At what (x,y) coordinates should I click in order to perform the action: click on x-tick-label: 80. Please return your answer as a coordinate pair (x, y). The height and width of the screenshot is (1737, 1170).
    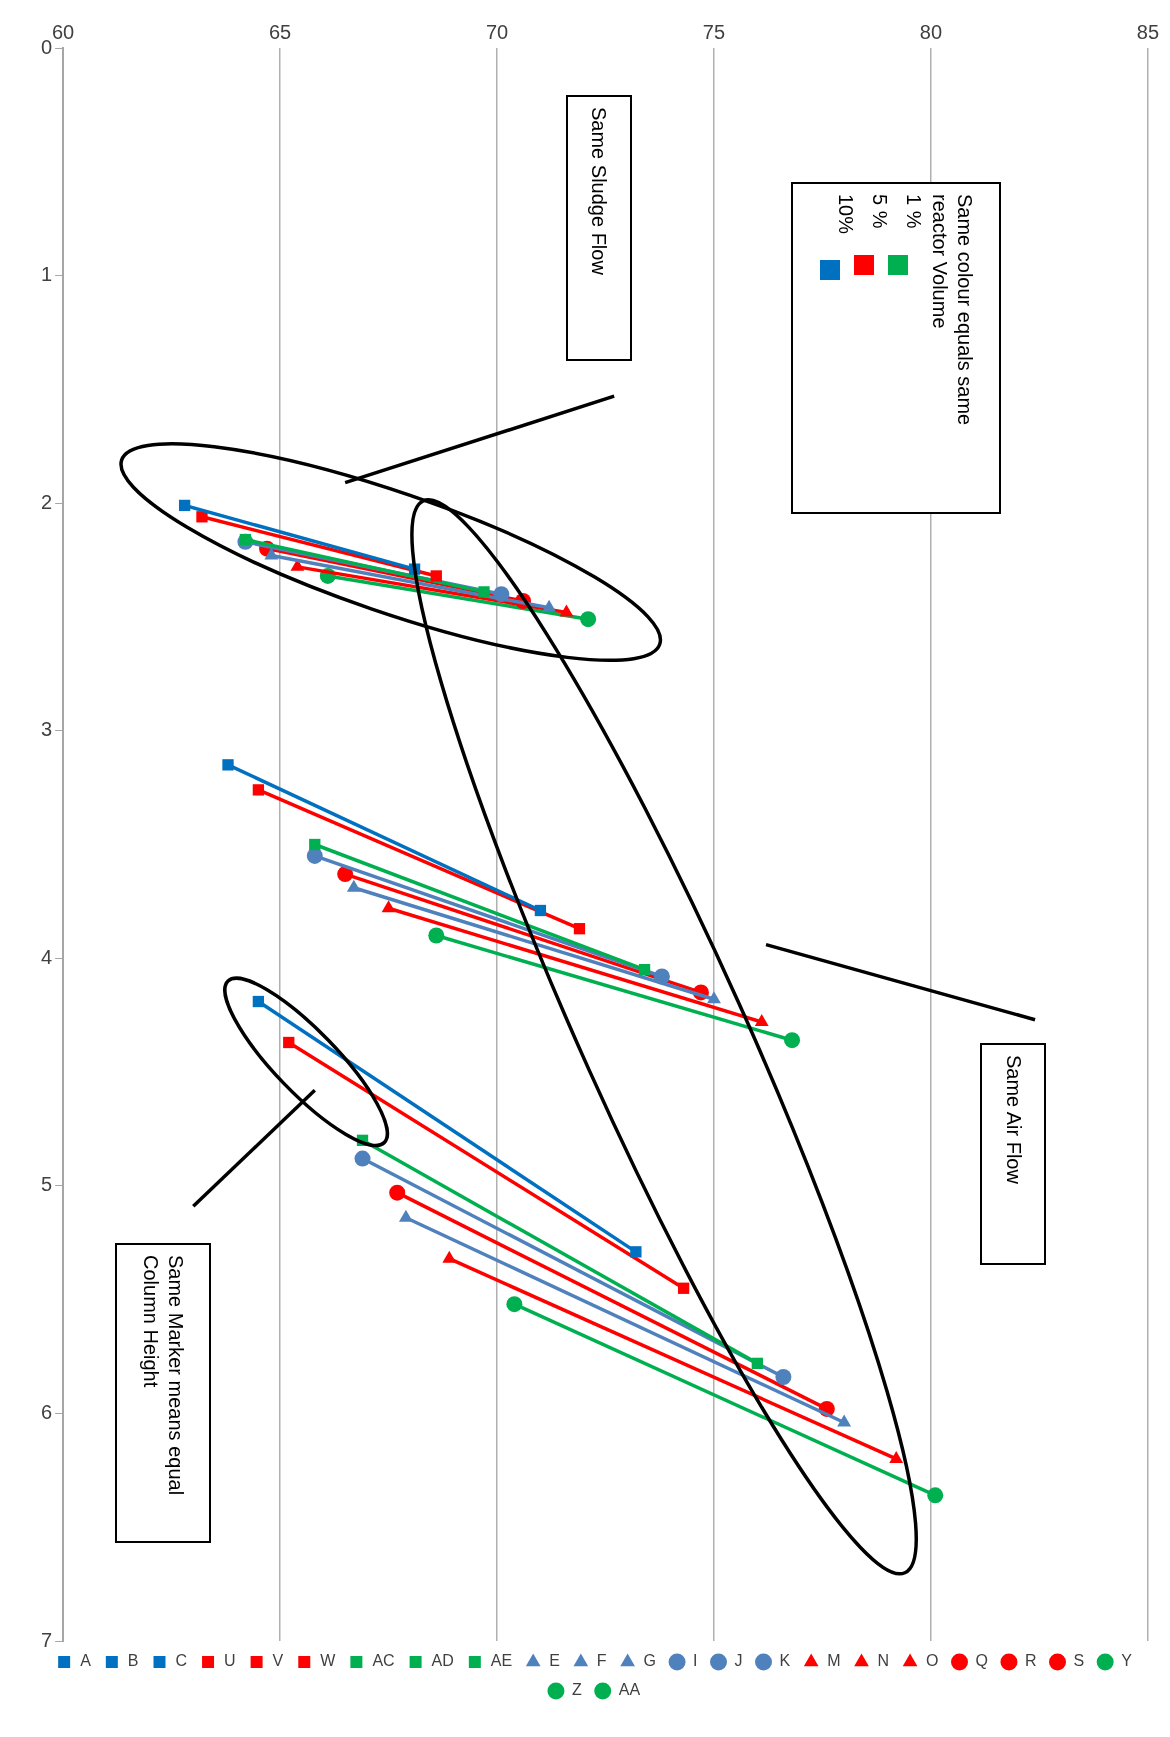
    Looking at the image, I should click on (931, 31).